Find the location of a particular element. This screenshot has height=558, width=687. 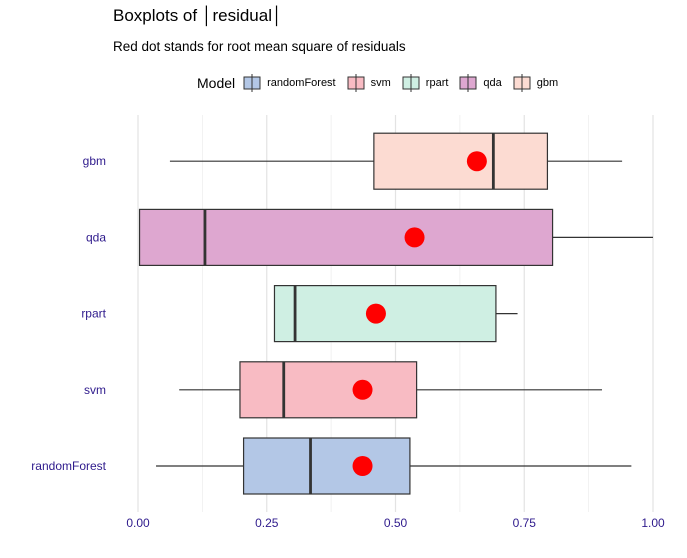

x-tick-label: 0.25 is located at coordinates (267, 523).